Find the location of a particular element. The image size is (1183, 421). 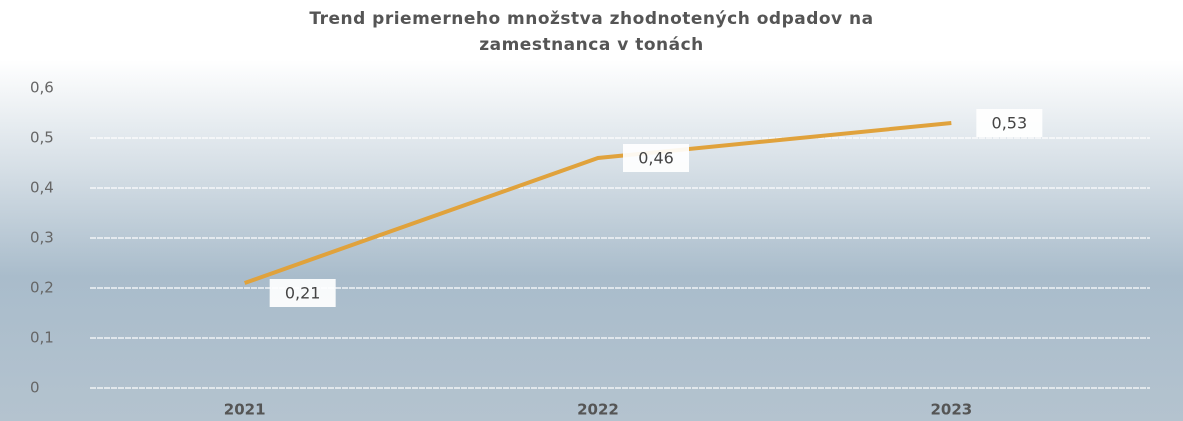

y-tick-label: 0,4 is located at coordinates (42, 188).